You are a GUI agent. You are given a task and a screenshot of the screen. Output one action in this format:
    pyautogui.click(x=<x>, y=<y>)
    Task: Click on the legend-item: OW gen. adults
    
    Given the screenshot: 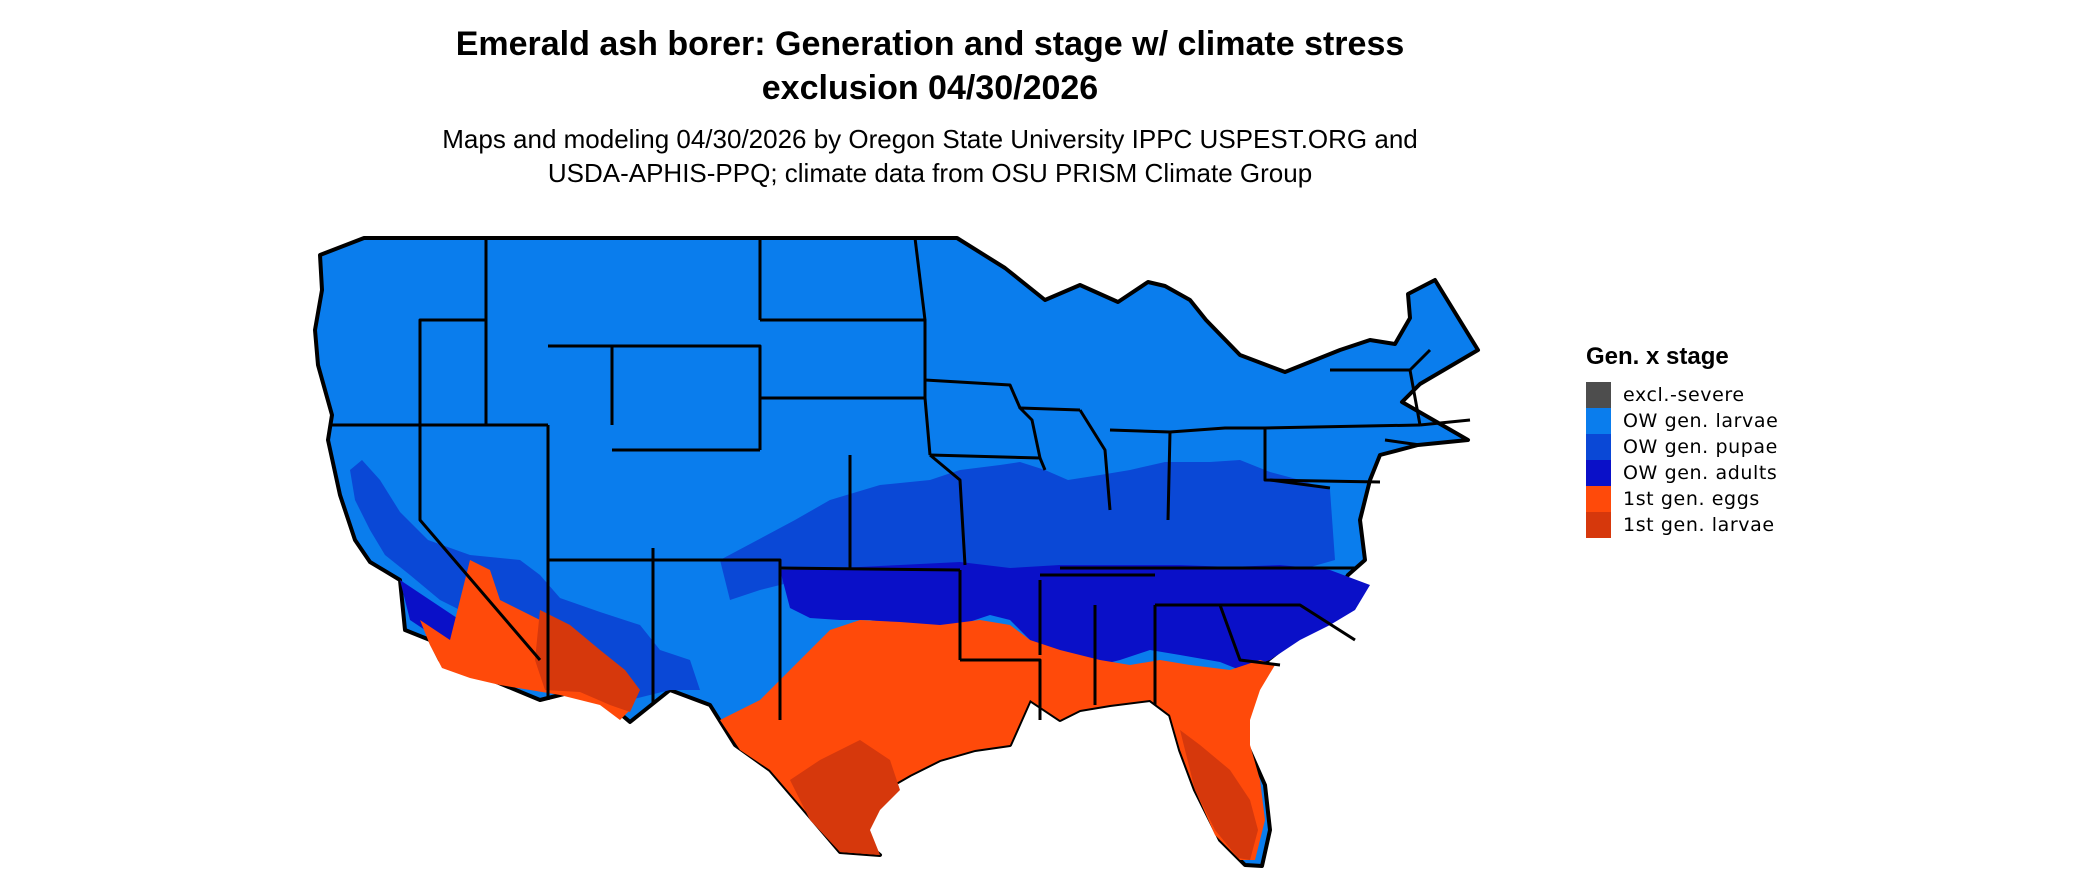 What is the action you would take?
    pyautogui.click(x=1682, y=473)
    